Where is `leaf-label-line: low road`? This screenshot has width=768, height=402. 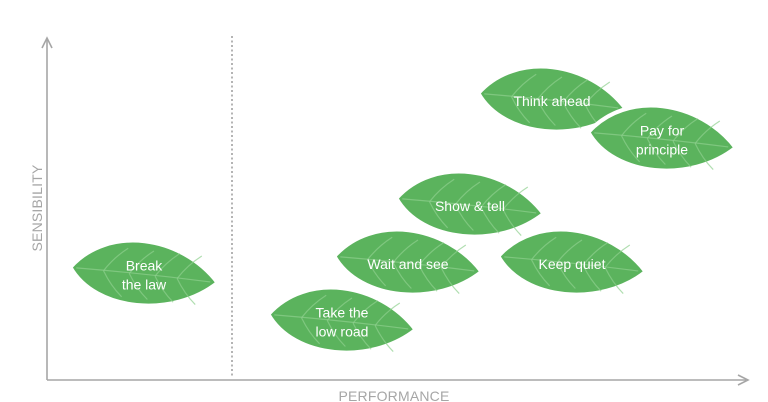 leaf-label-line: low road is located at coordinates (342, 332).